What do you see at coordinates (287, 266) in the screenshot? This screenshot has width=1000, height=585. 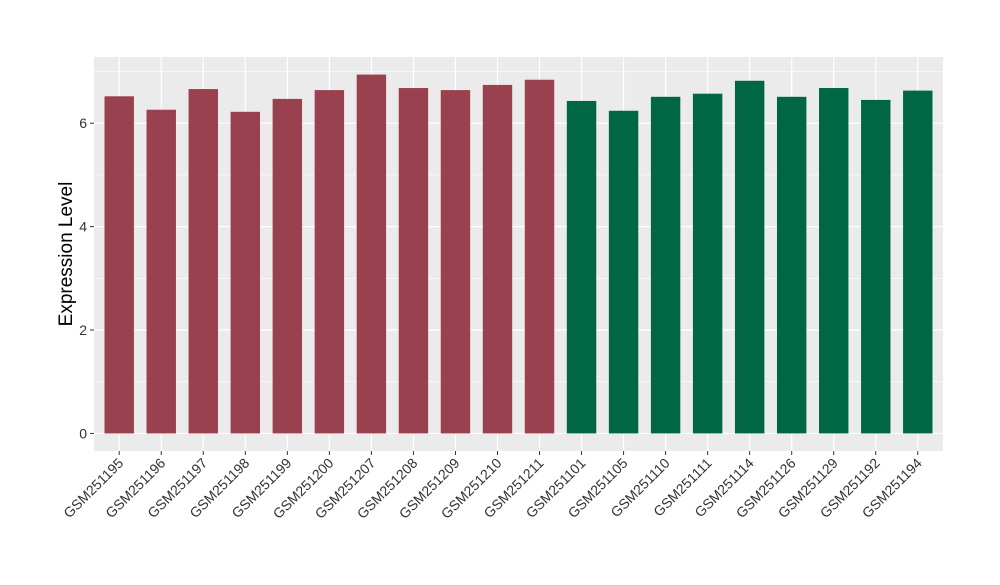 I see `bar-GSM251199` at bounding box center [287, 266].